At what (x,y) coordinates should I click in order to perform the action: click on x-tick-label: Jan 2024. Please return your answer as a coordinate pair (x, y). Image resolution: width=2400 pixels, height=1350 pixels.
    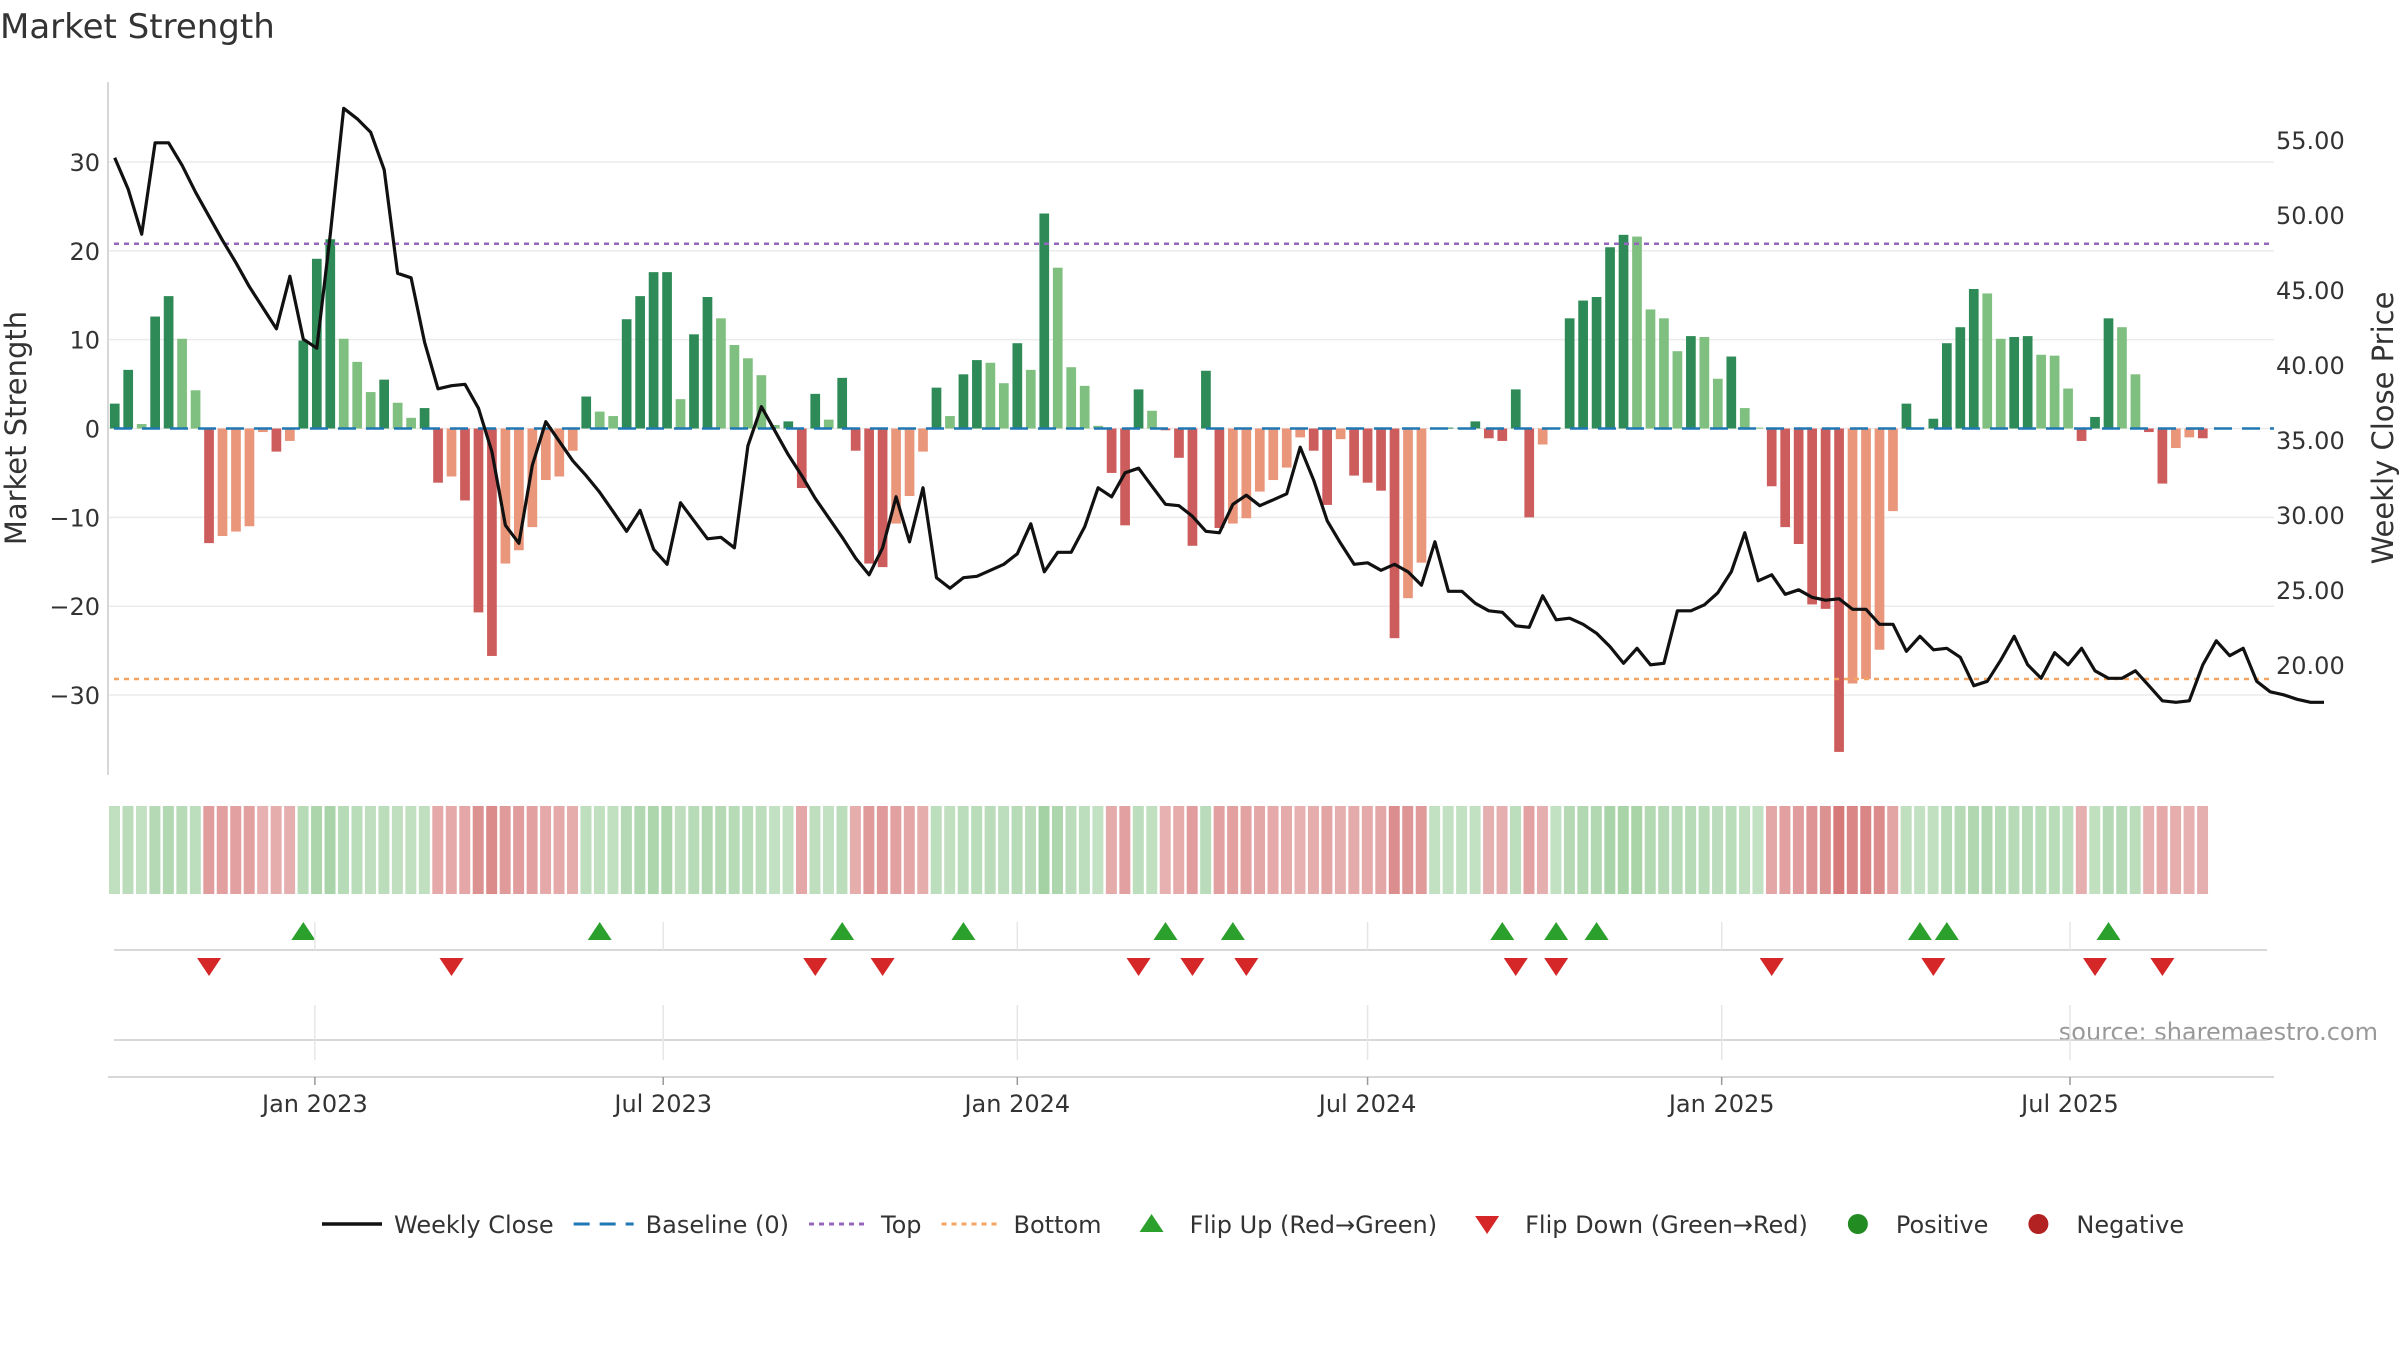
    Looking at the image, I should click on (1016, 1104).